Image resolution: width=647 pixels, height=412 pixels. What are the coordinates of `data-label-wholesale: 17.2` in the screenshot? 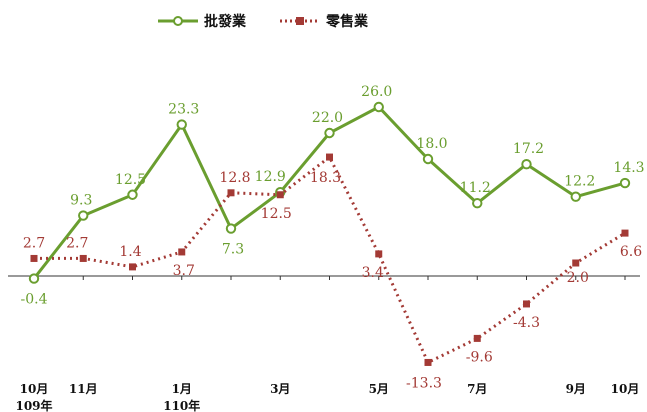 It's located at (528, 149).